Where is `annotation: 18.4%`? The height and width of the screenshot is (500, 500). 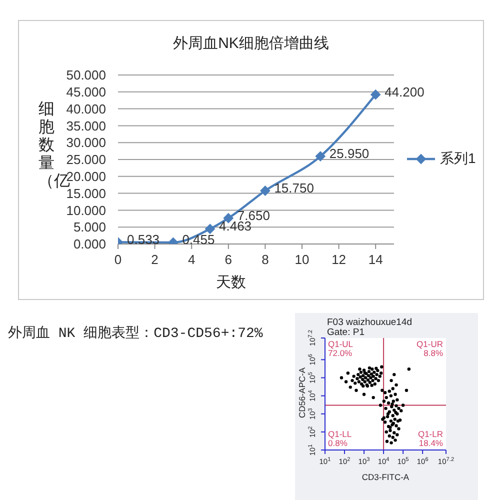 annotation: 18.4% is located at coordinates (430, 443).